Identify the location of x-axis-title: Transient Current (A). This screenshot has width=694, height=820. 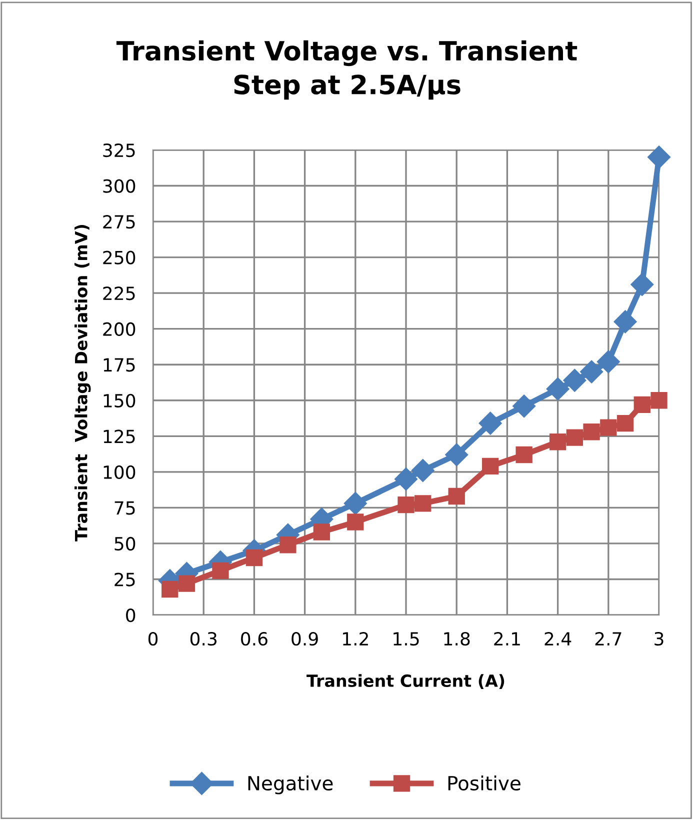
(405, 682).